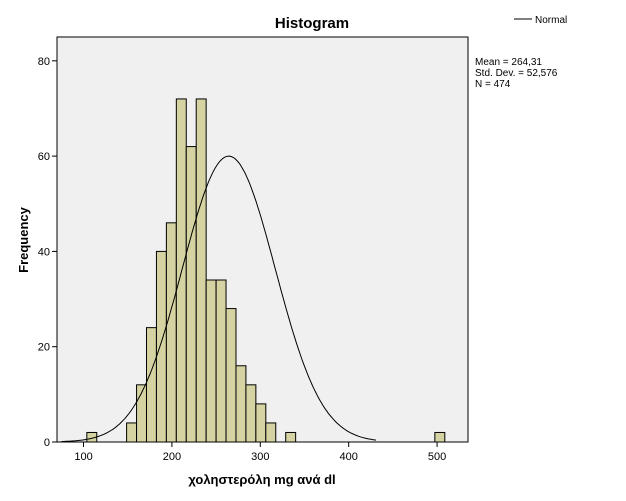  I want to click on y-tick-label: 60, so click(44, 157).